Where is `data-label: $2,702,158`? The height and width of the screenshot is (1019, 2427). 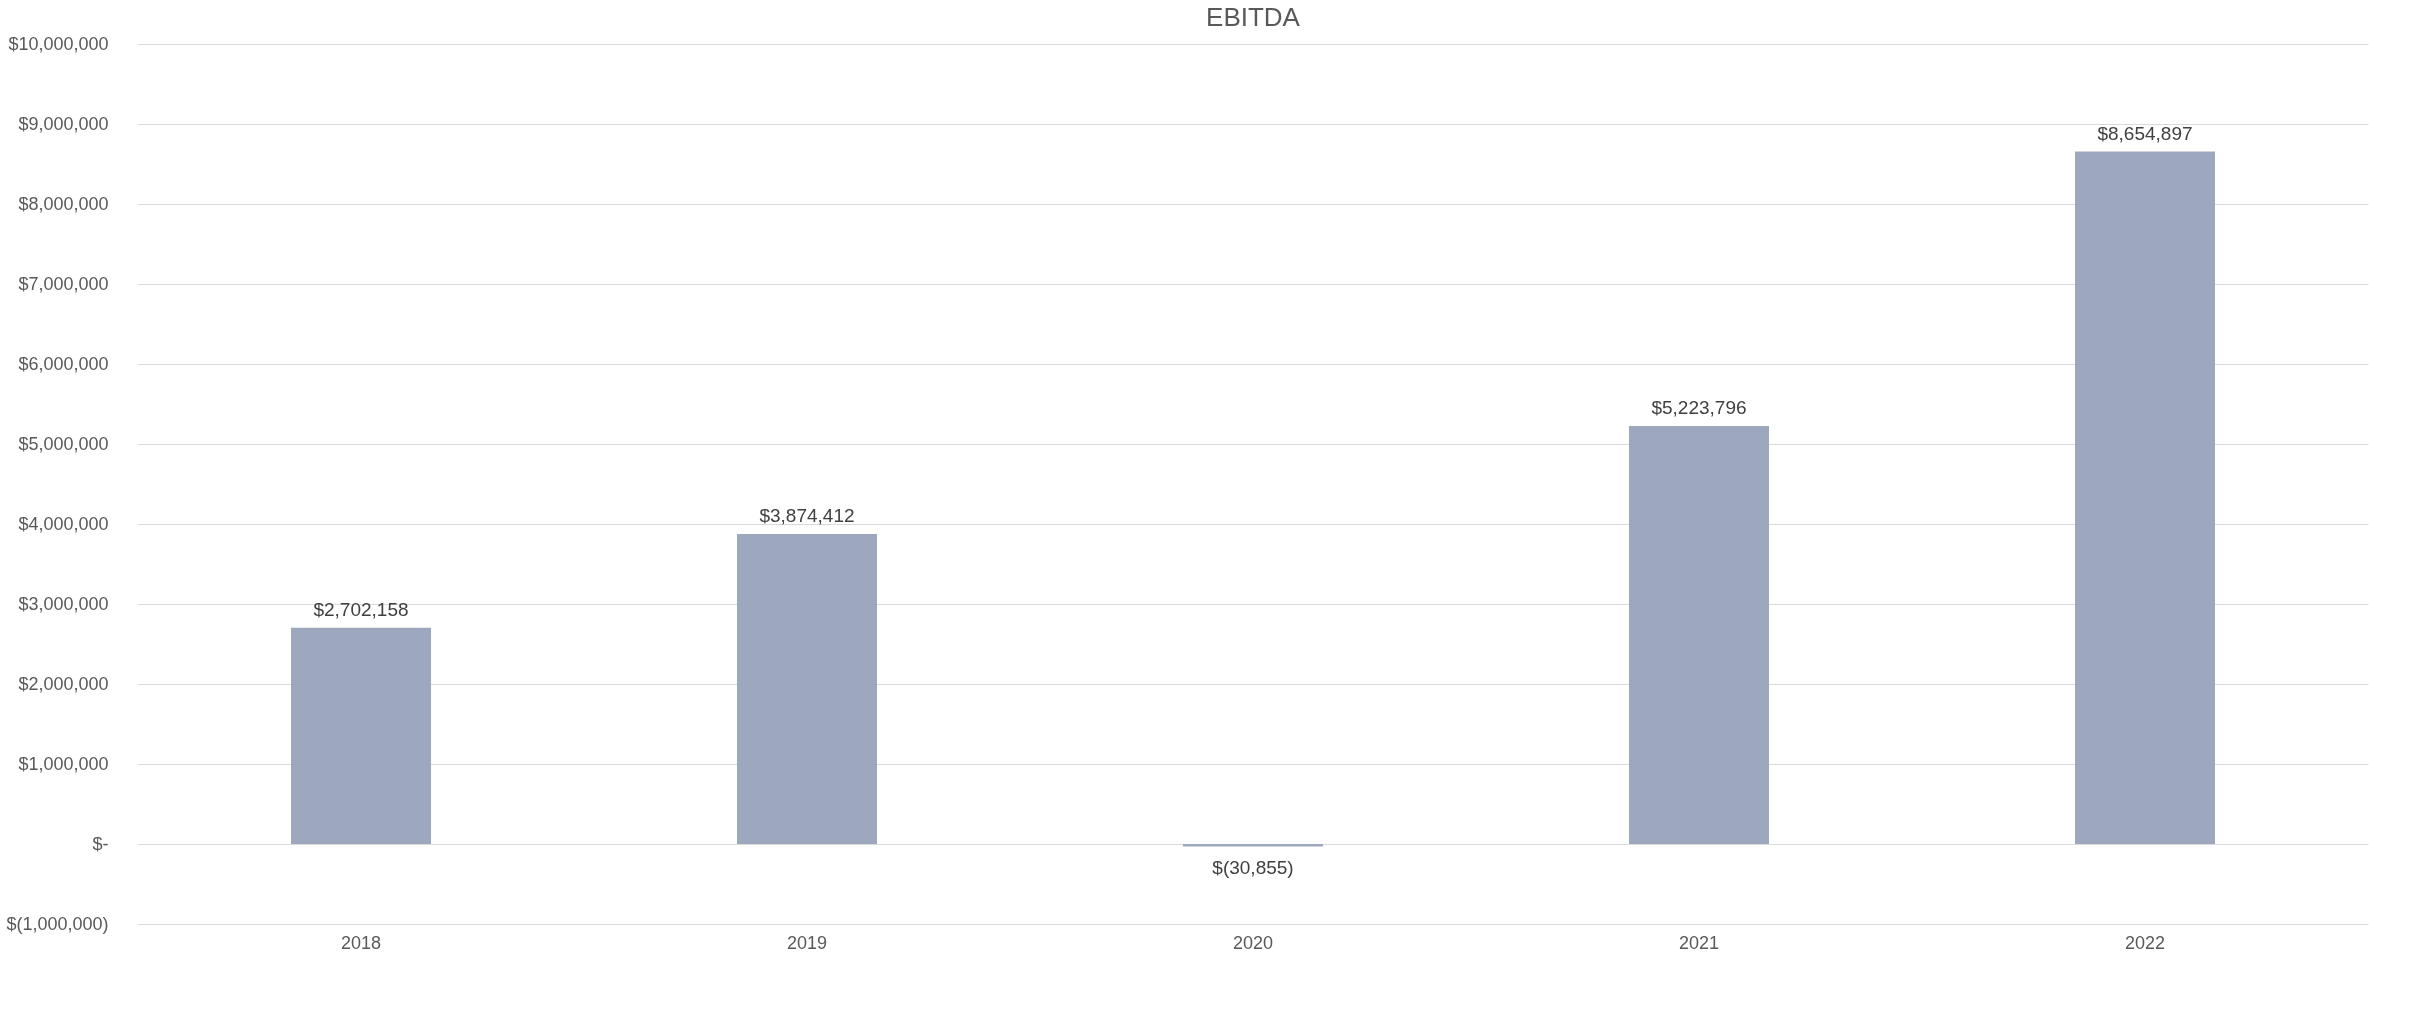 data-label: $2,702,158 is located at coordinates (361, 609).